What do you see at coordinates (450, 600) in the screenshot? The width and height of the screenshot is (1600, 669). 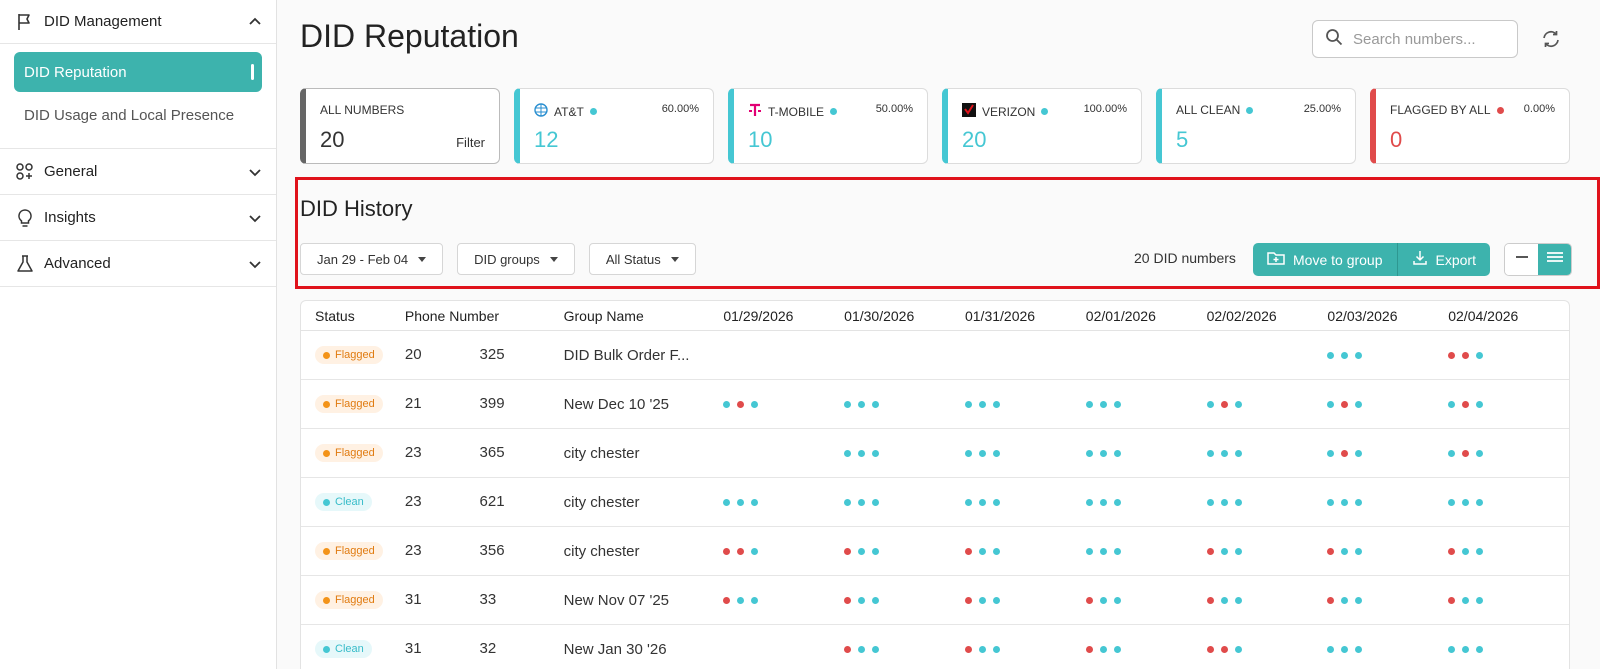 I see `redaction-mask` at bounding box center [450, 600].